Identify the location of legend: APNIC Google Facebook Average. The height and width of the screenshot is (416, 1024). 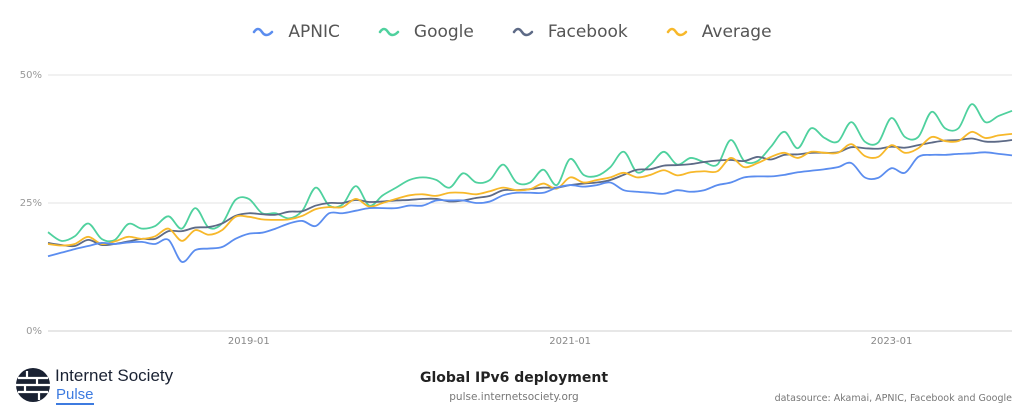
(512, 32).